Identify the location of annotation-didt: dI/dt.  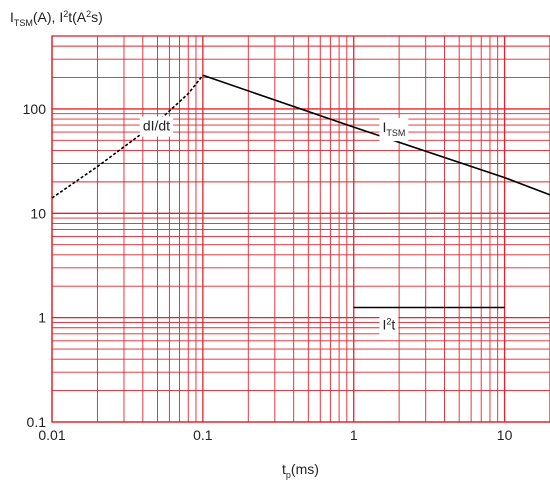
(156, 126).